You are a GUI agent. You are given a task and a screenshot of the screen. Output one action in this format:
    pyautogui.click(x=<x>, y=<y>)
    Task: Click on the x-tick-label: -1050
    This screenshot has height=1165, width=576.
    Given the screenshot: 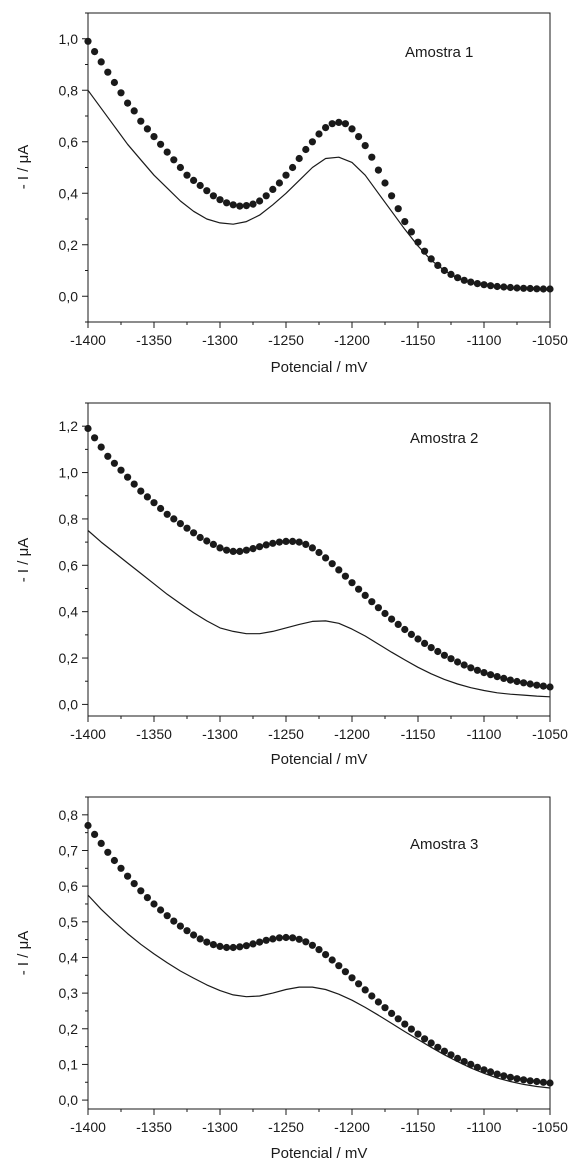 What is the action you would take?
    pyautogui.click(x=550, y=1127)
    